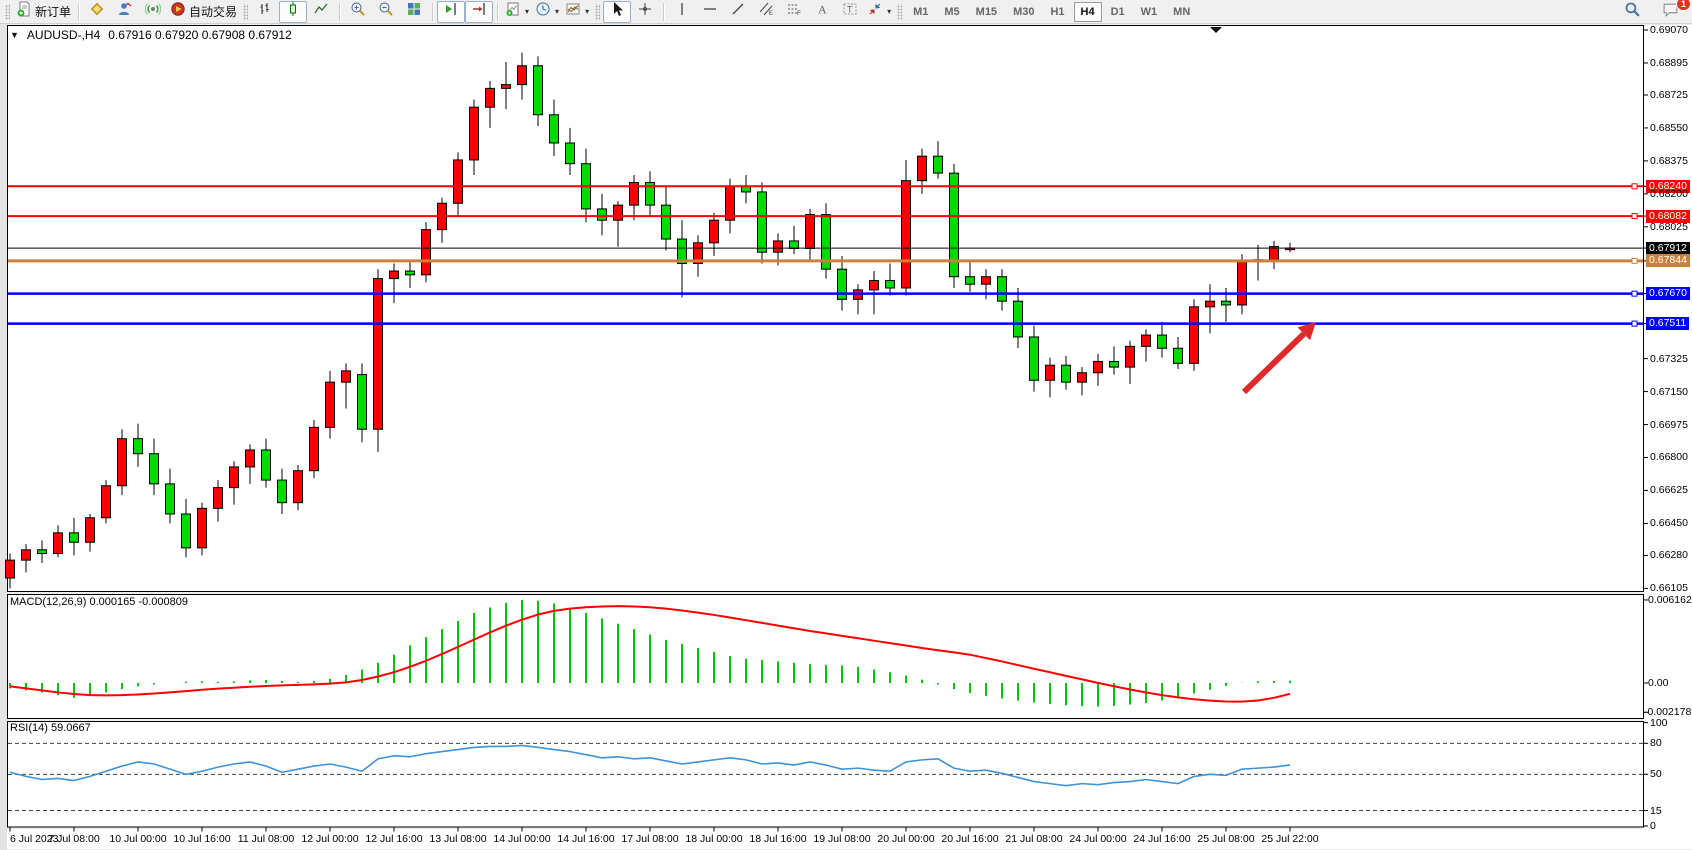 The image size is (1692, 850). I want to click on arrows-button: ▾, so click(879, 12).